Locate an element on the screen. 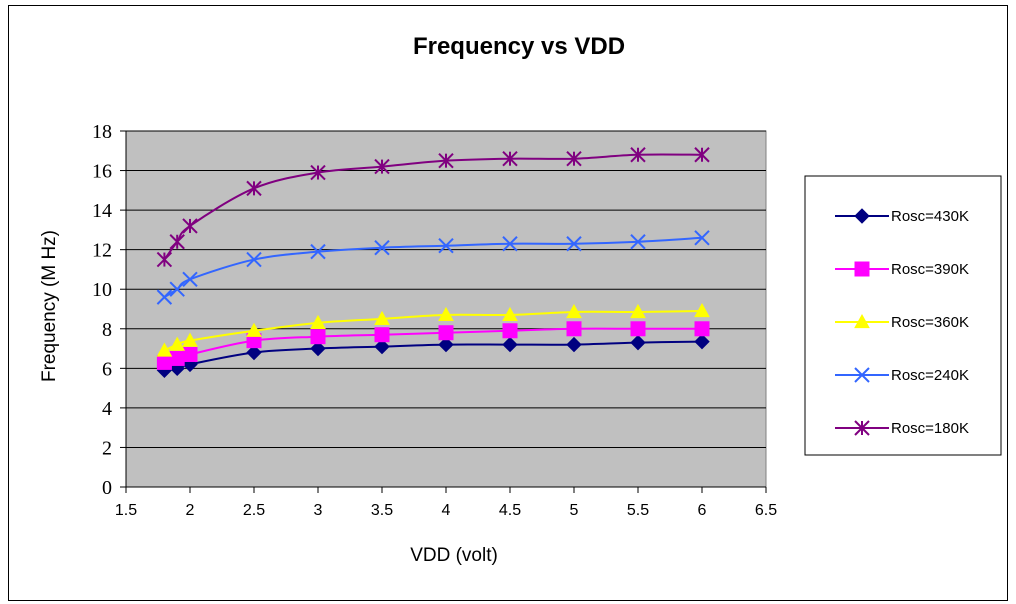 Image resolution: width=1016 pixels, height=604 pixels. y-tick-label: 16 is located at coordinates (102, 172).